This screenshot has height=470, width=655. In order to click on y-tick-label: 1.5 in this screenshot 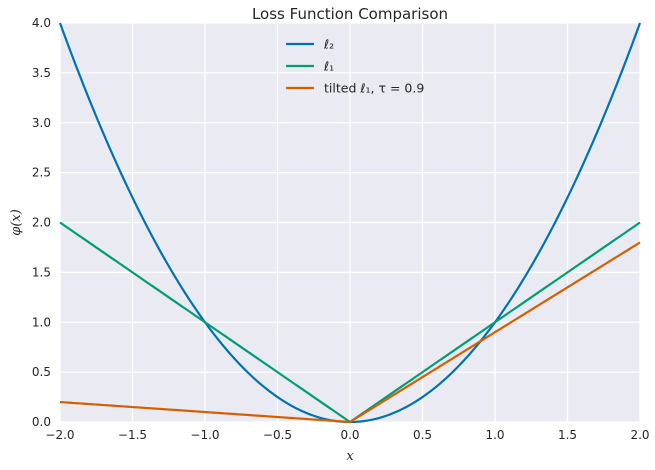, I will do `click(41, 272)`.